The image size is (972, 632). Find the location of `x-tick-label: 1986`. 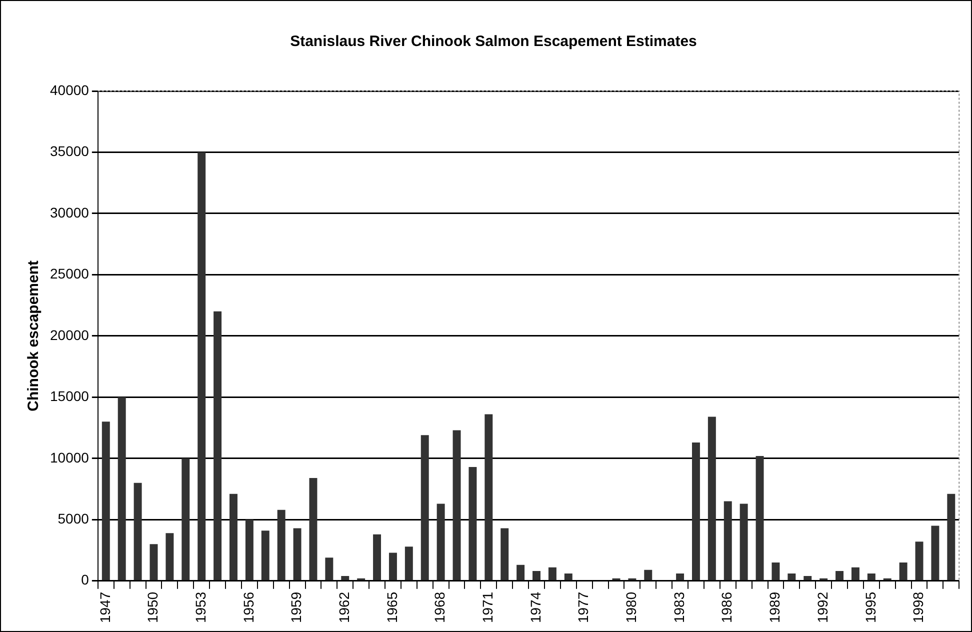

x-tick-label: 1986 is located at coordinates (726, 608).